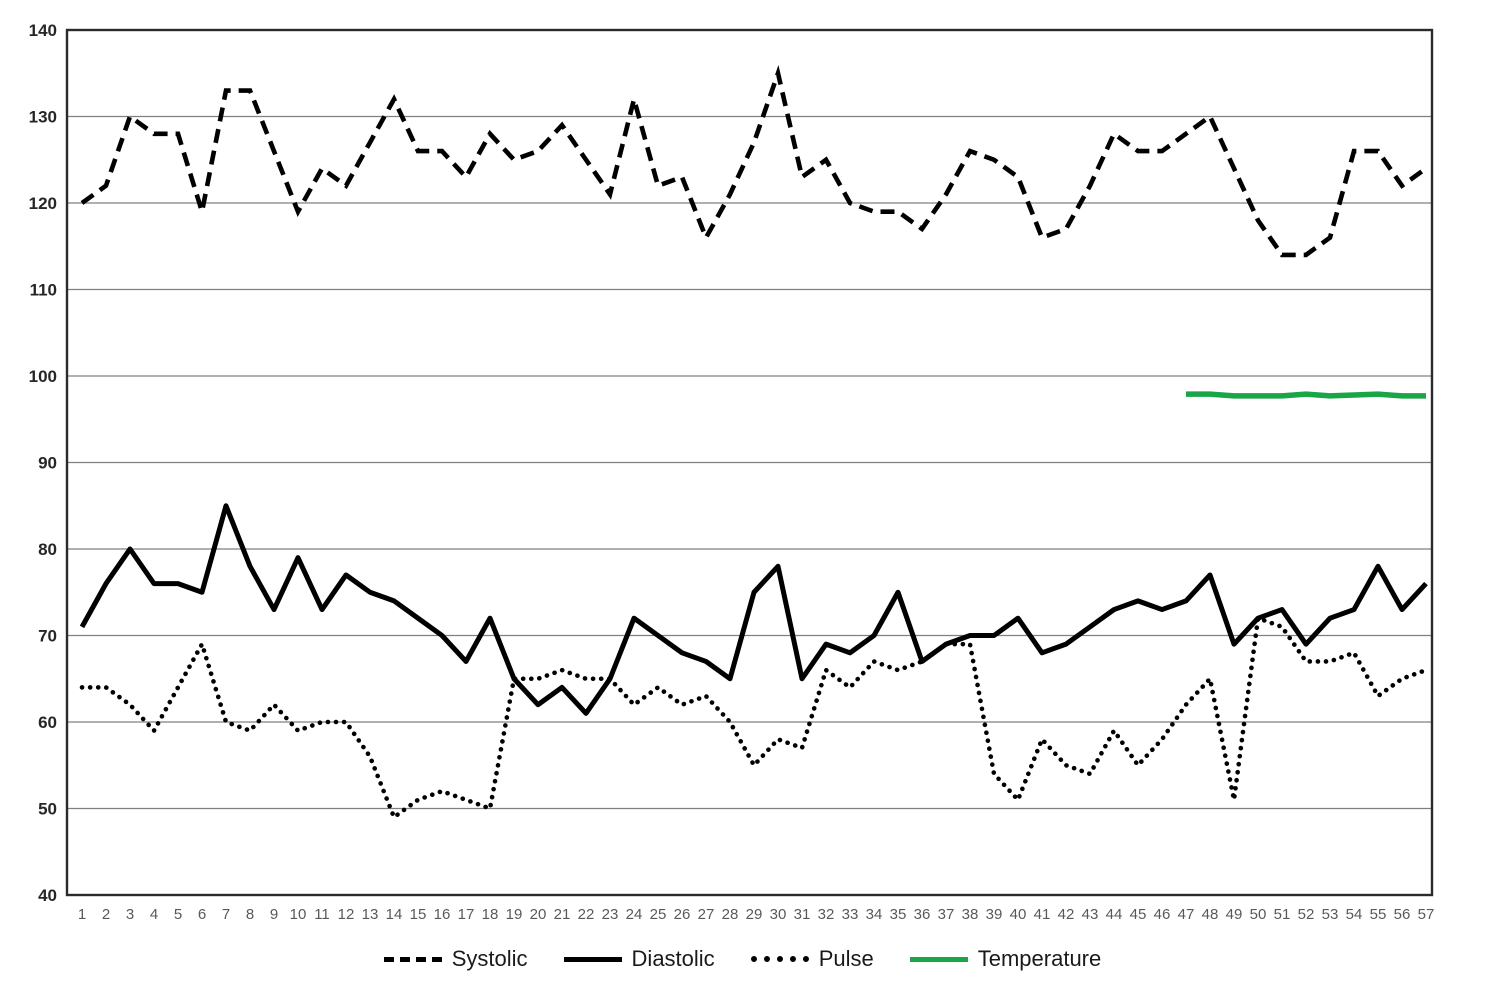 This screenshot has height=1000, width=1485. What do you see at coordinates (43, 290) in the screenshot?
I see `y-axis-tick-label: 110` at bounding box center [43, 290].